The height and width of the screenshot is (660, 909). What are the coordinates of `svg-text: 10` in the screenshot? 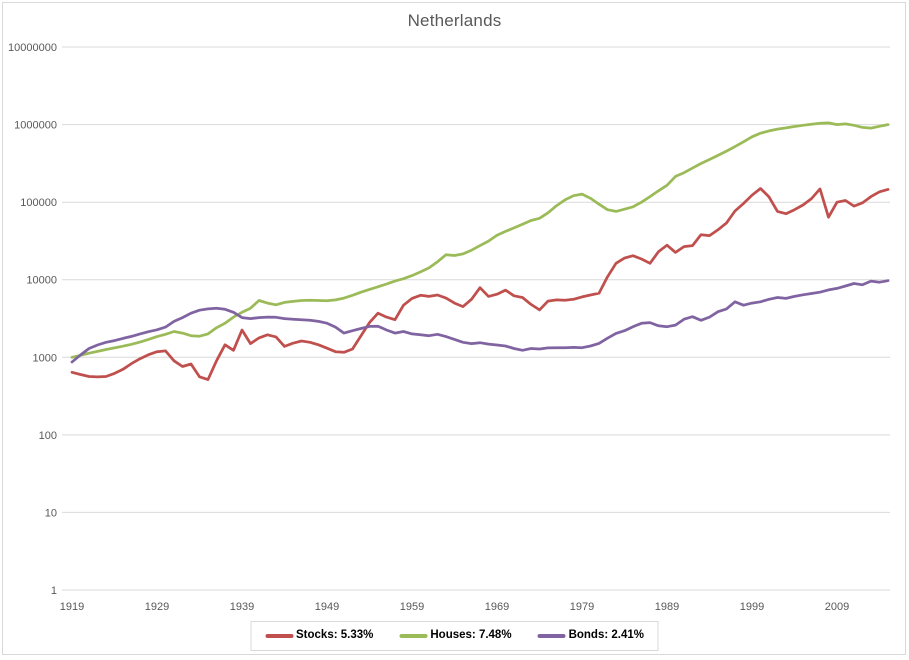 It's located at (51, 513).